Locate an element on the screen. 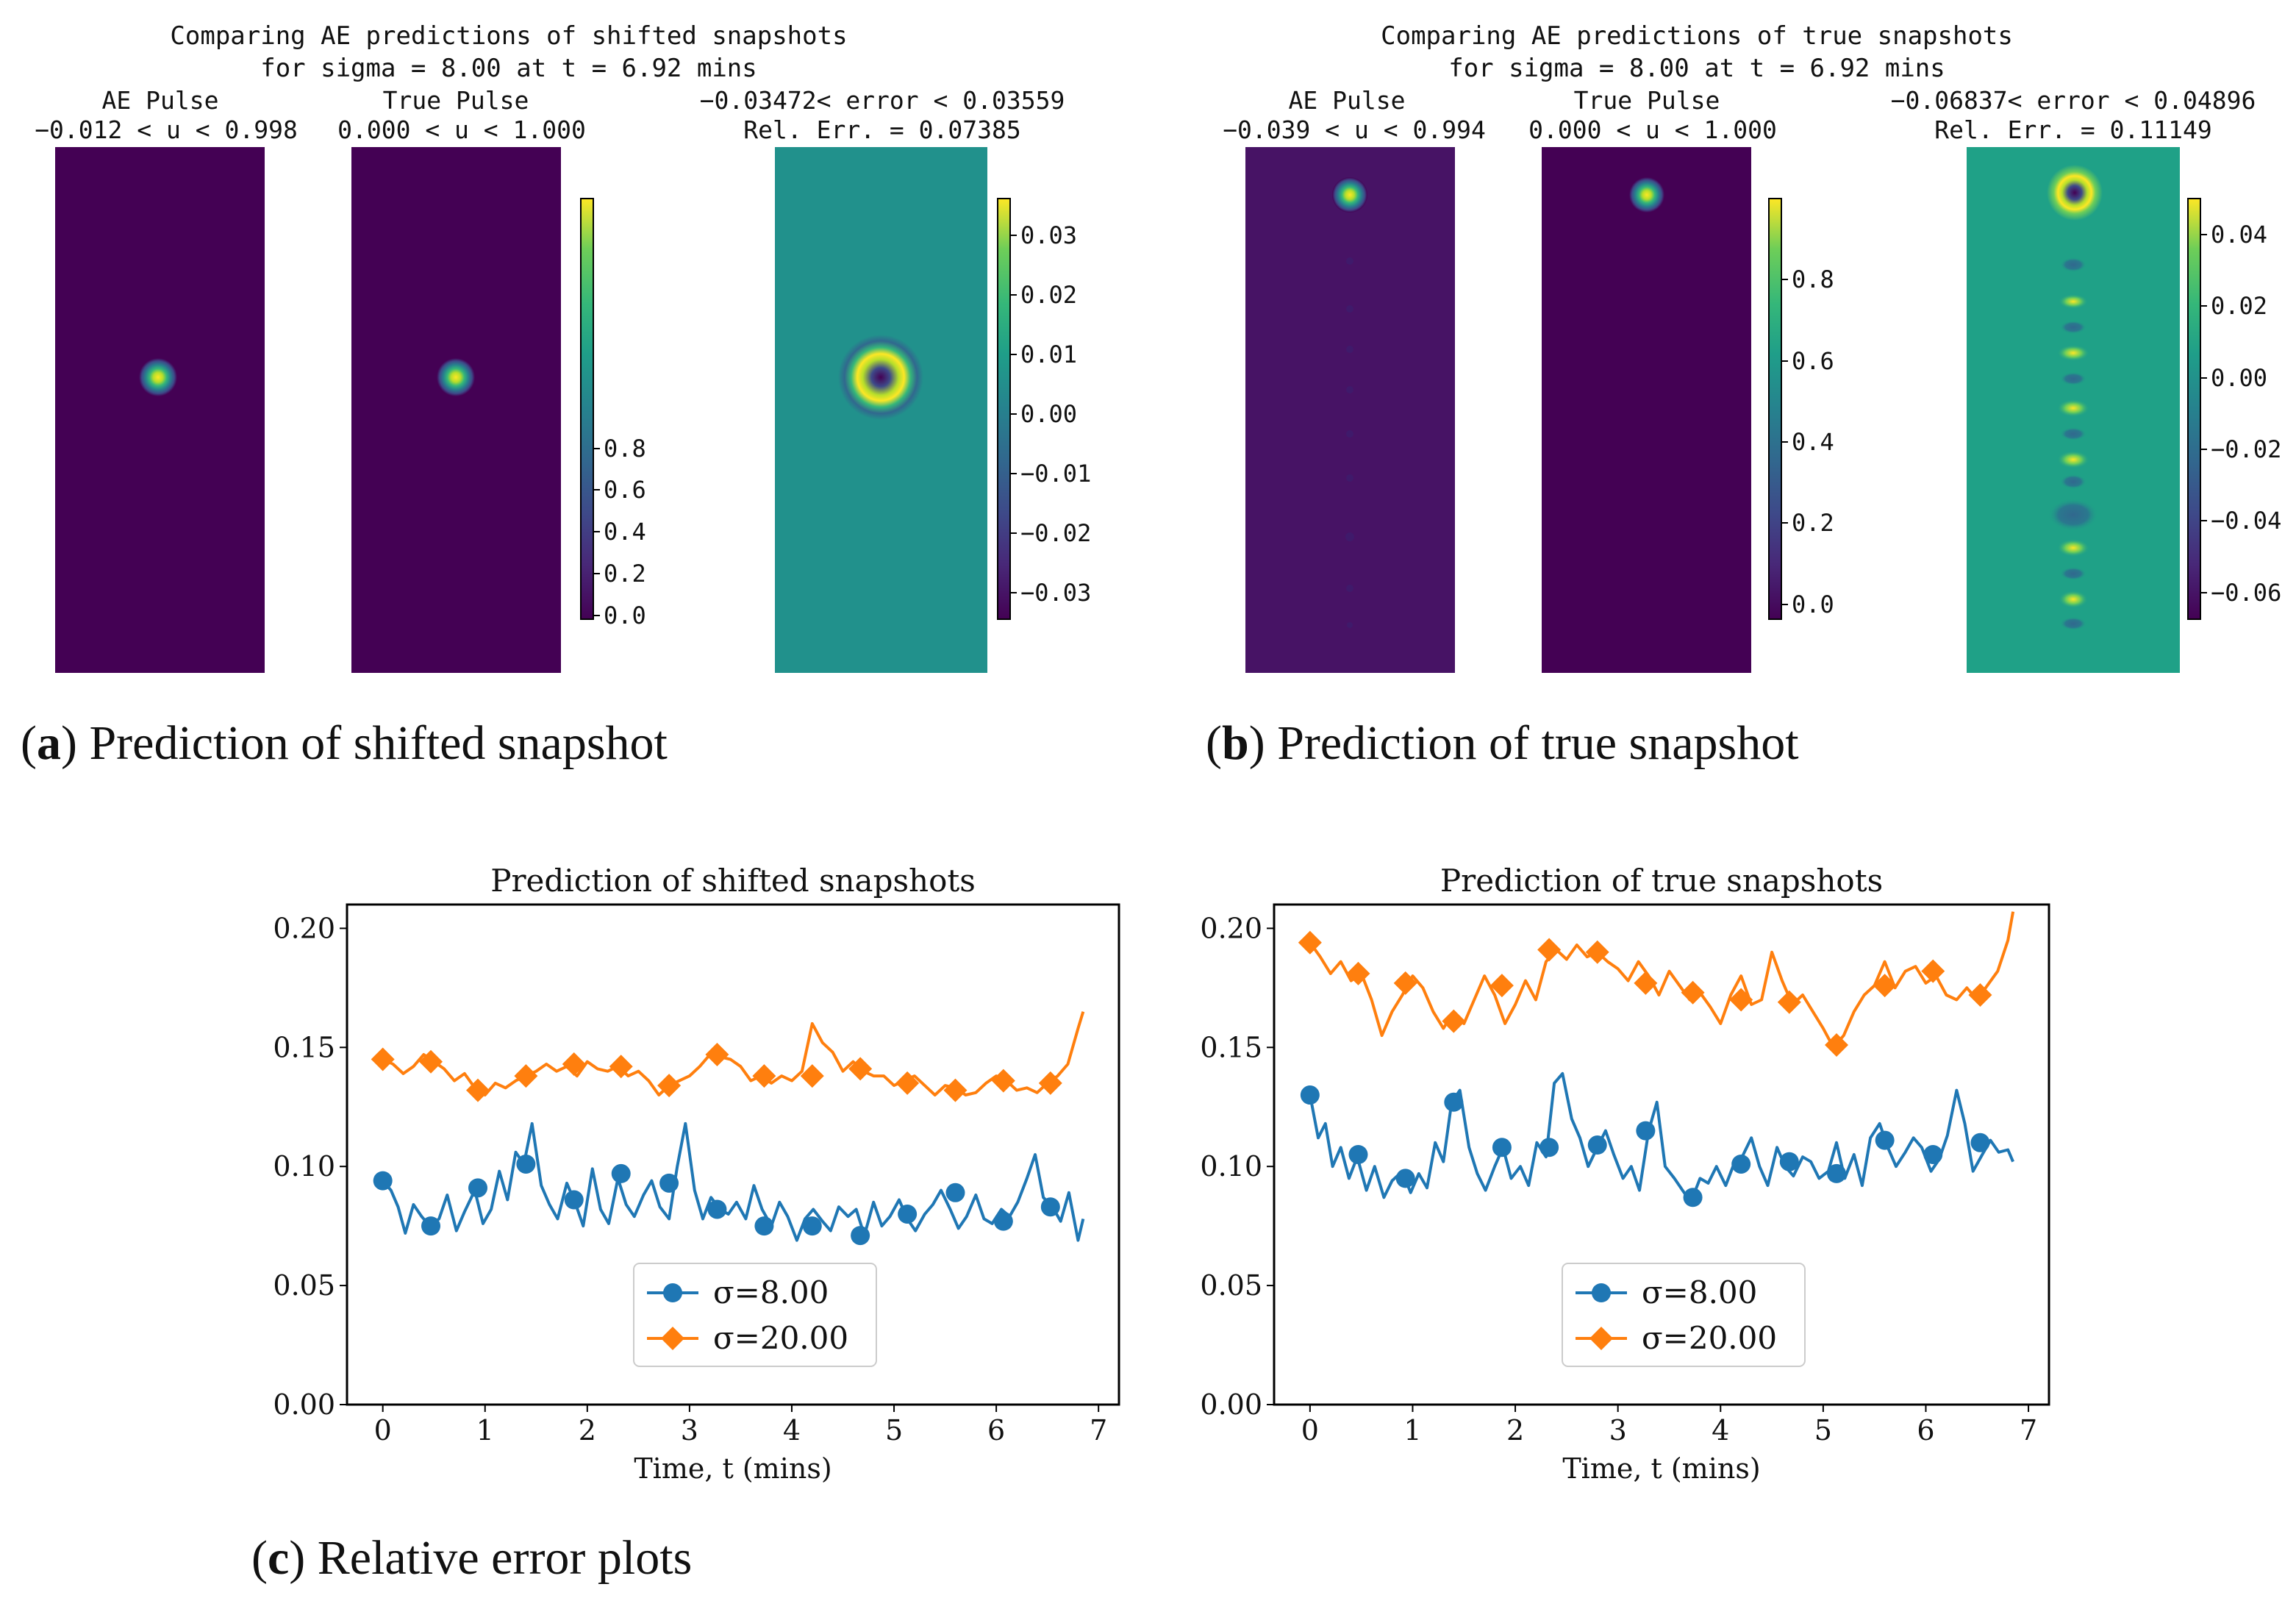  x-tick-label: 0 is located at coordinates (383, 1430).